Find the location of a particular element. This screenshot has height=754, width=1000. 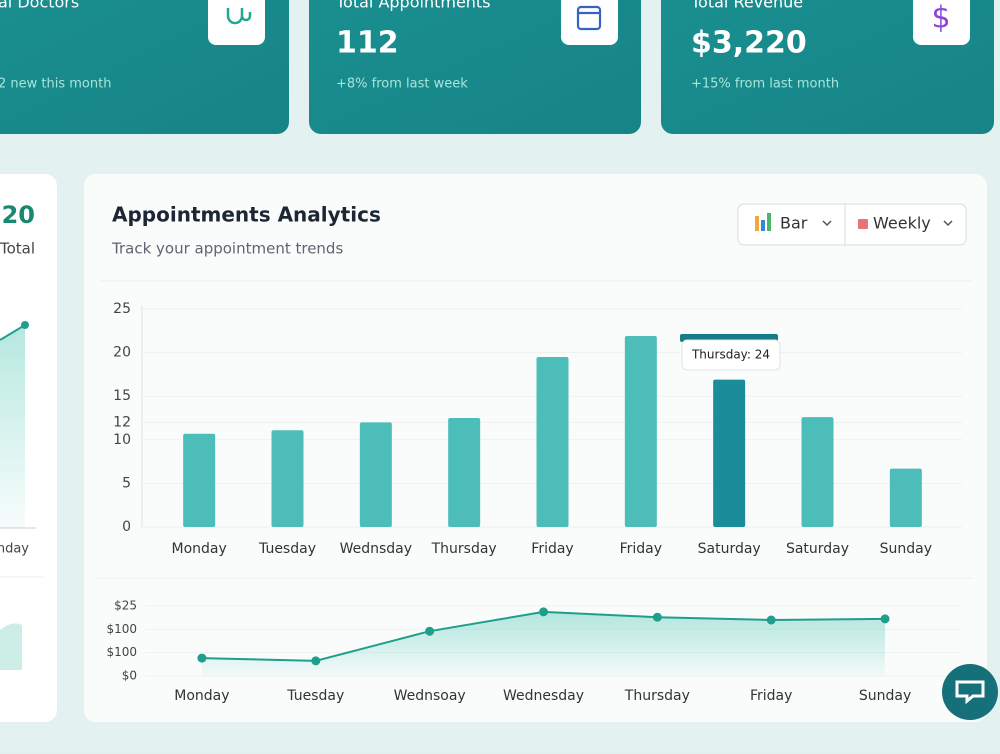

x-tick-label: Wednsoay is located at coordinates (430, 696).